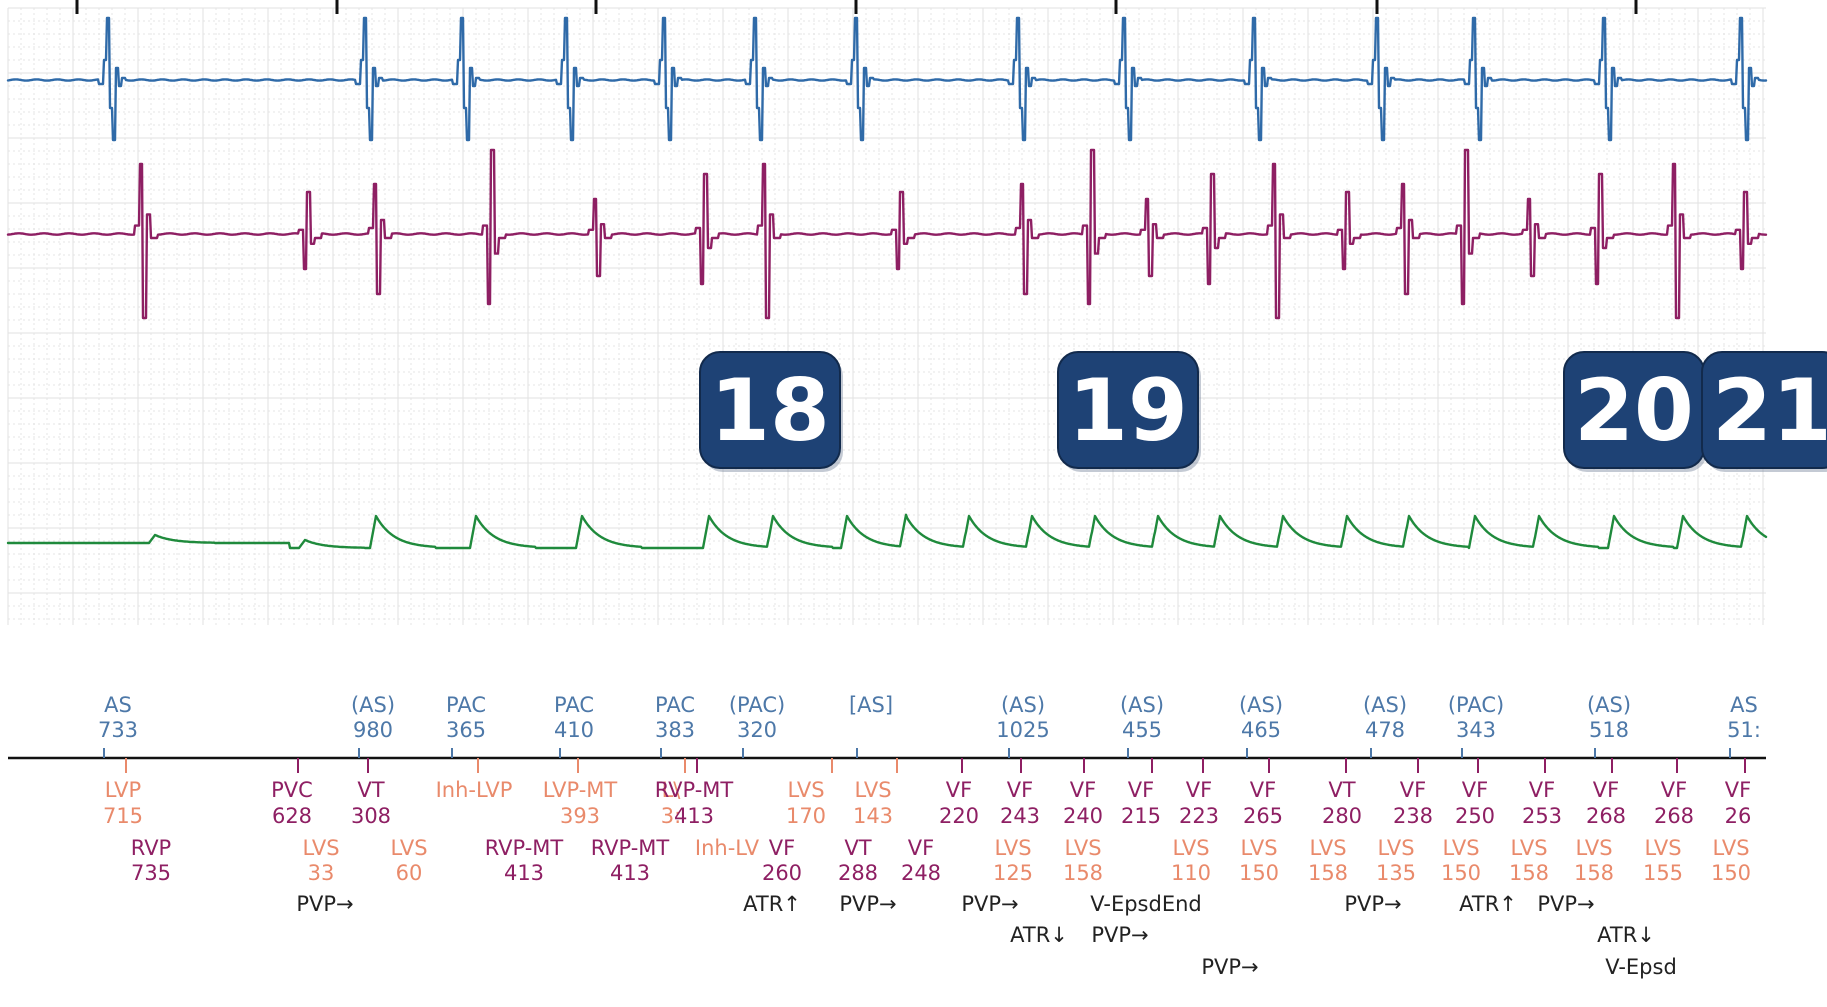 This screenshot has width=1827, height=1007. What do you see at coordinates (1128, 411) in the screenshot?
I see `event-badge-number: 19` at bounding box center [1128, 411].